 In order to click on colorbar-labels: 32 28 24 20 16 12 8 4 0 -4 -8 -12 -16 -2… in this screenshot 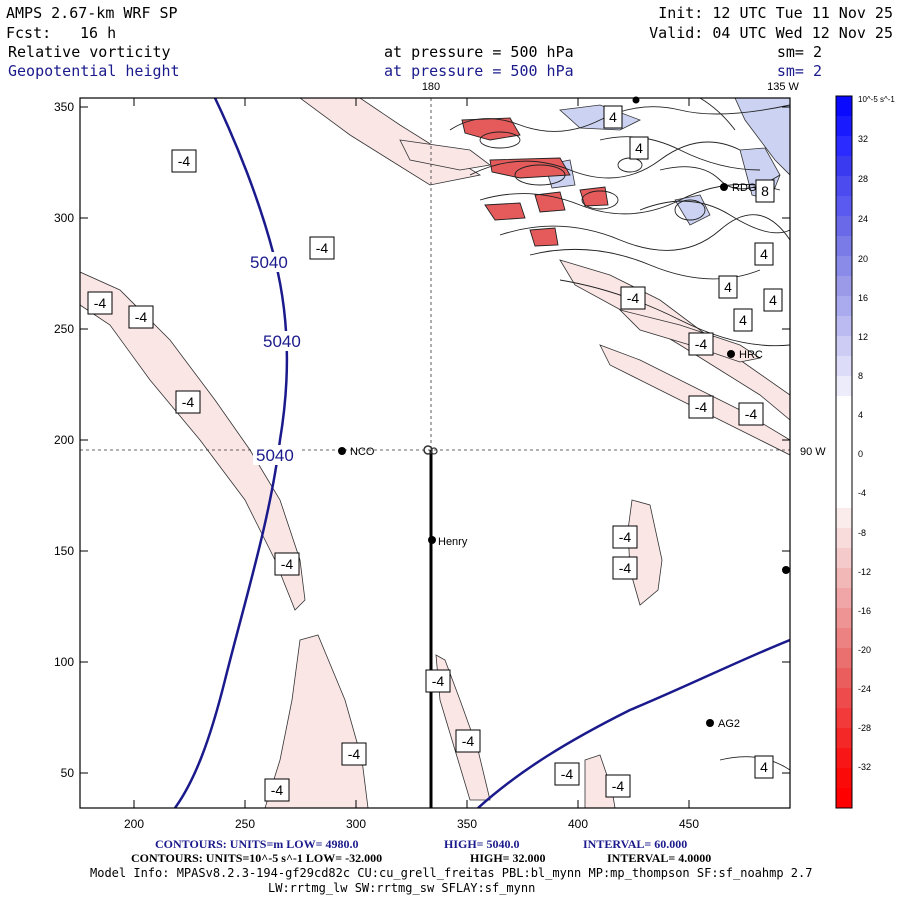, I will do `click(864, 453)`.